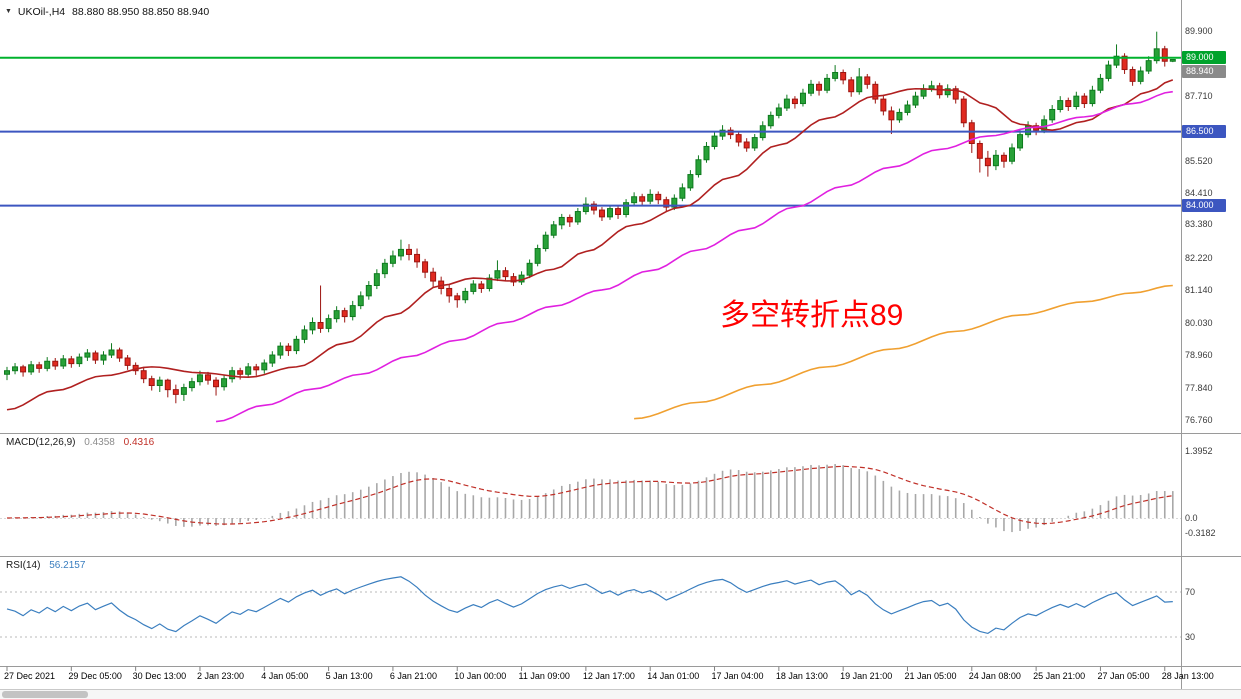  I want to click on horizontal-scrollbar, so click(620, 694).